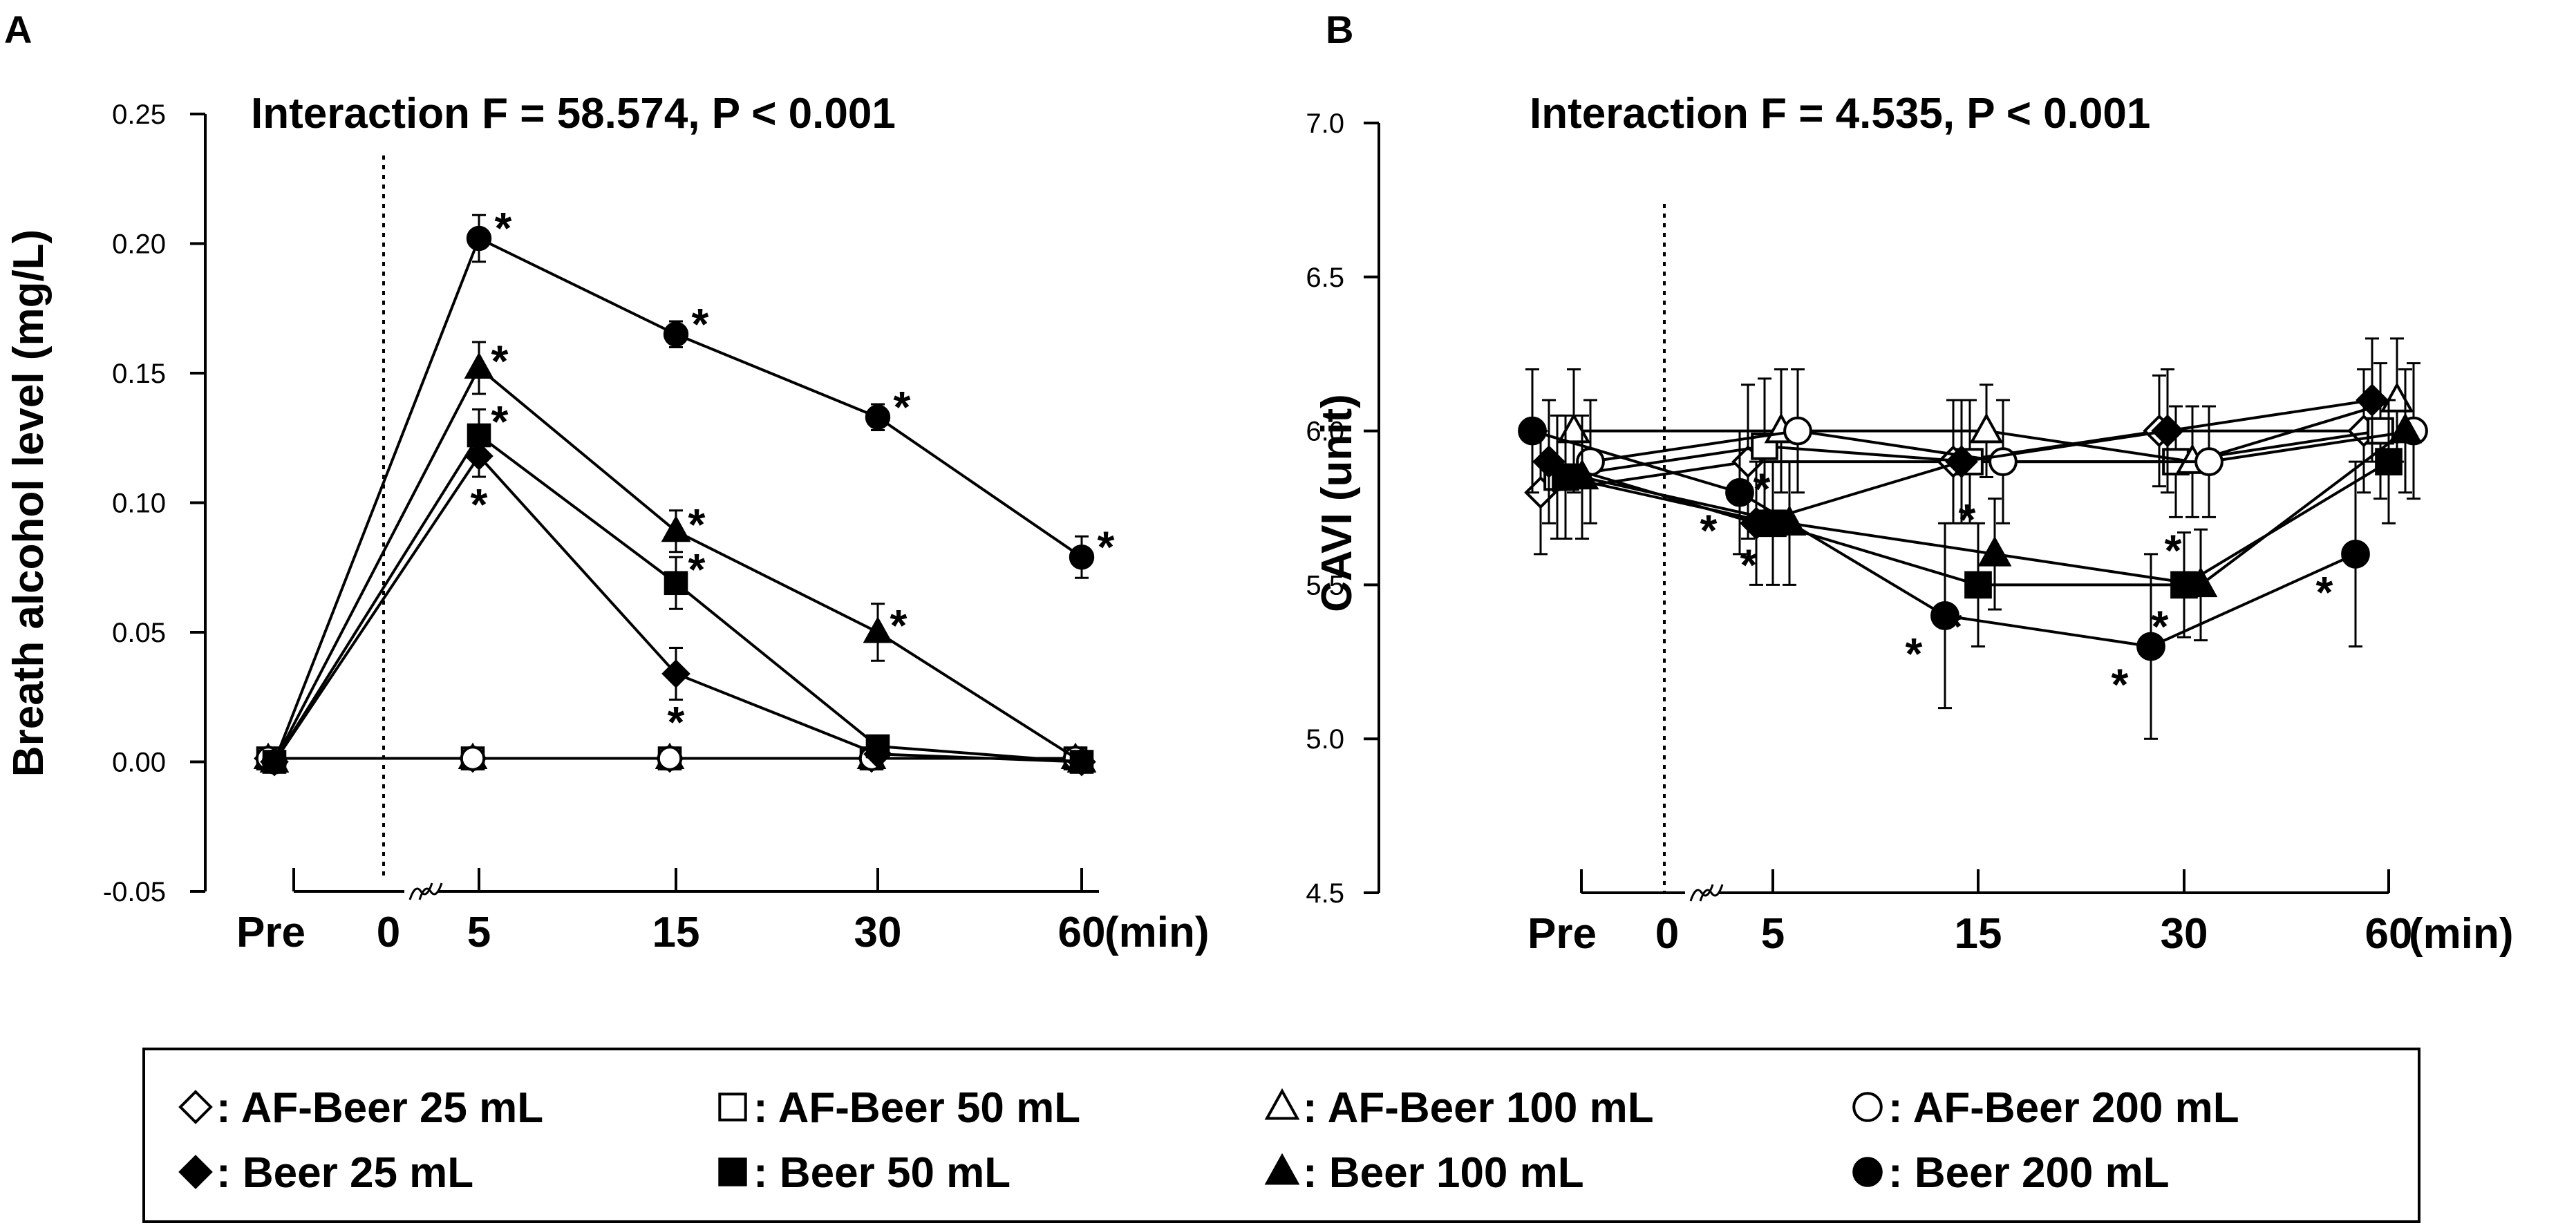 The height and width of the screenshot is (1230, 2576). Describe the element at coordinates (573, 114) in the screenshot. I see `chart-title: Interaction F = 58.574, P < 0.001` at that location.